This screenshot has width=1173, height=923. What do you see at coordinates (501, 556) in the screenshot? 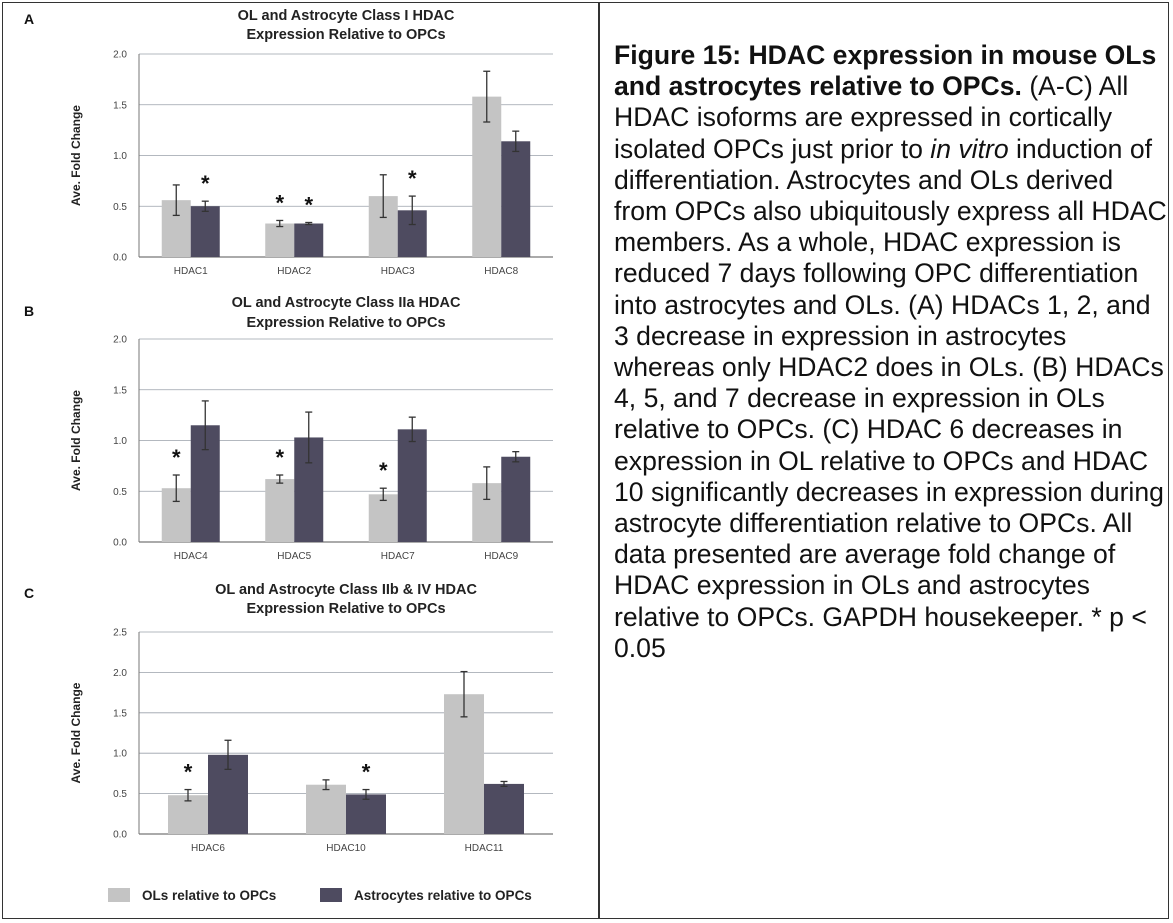
I see `chart-b-category-label: HDAC9` at bounding box center [501, 556].